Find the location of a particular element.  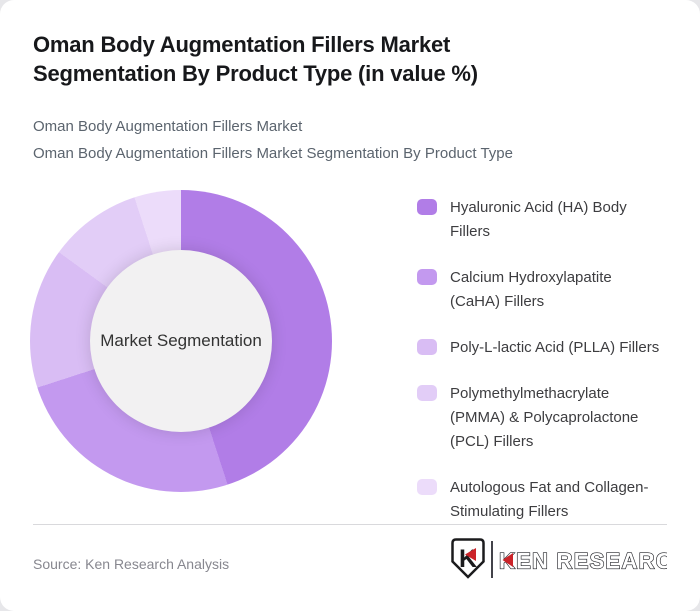

source-note: Source: Ken Research Analysis is located at coordinates (131, 564).